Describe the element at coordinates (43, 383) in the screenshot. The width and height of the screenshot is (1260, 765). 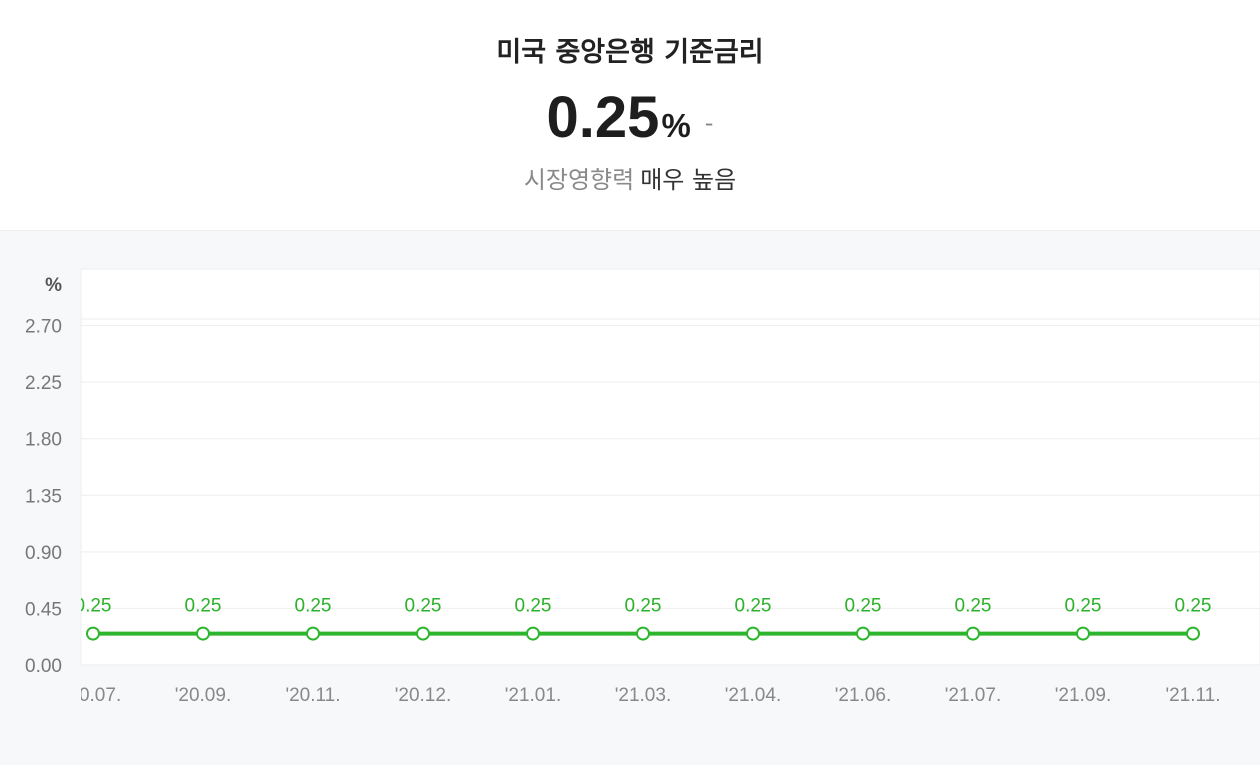
I see `y-tick-label: 2.25` at that location.